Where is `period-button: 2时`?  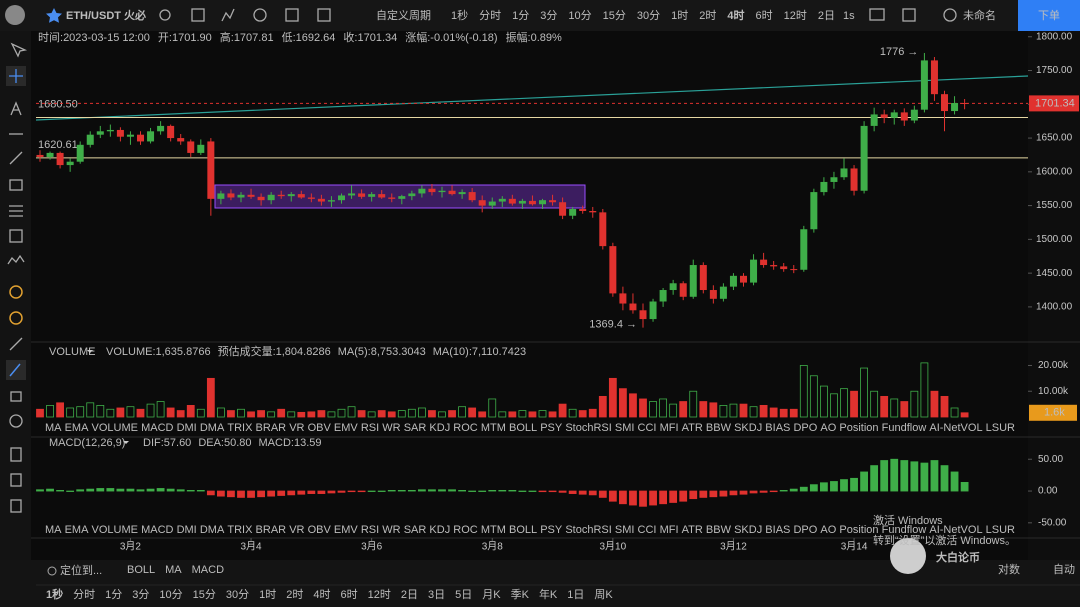 period-button: 2时 is located at coordinates (707, 15).